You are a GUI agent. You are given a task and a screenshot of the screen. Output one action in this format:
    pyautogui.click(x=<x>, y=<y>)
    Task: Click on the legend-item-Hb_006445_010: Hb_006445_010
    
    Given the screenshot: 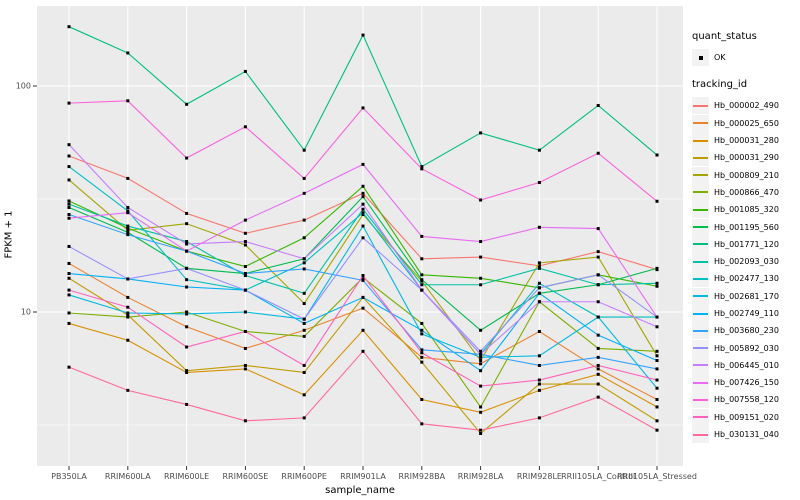 What is the action you would take?
    pyautogui.click(x=745, y=365)
    